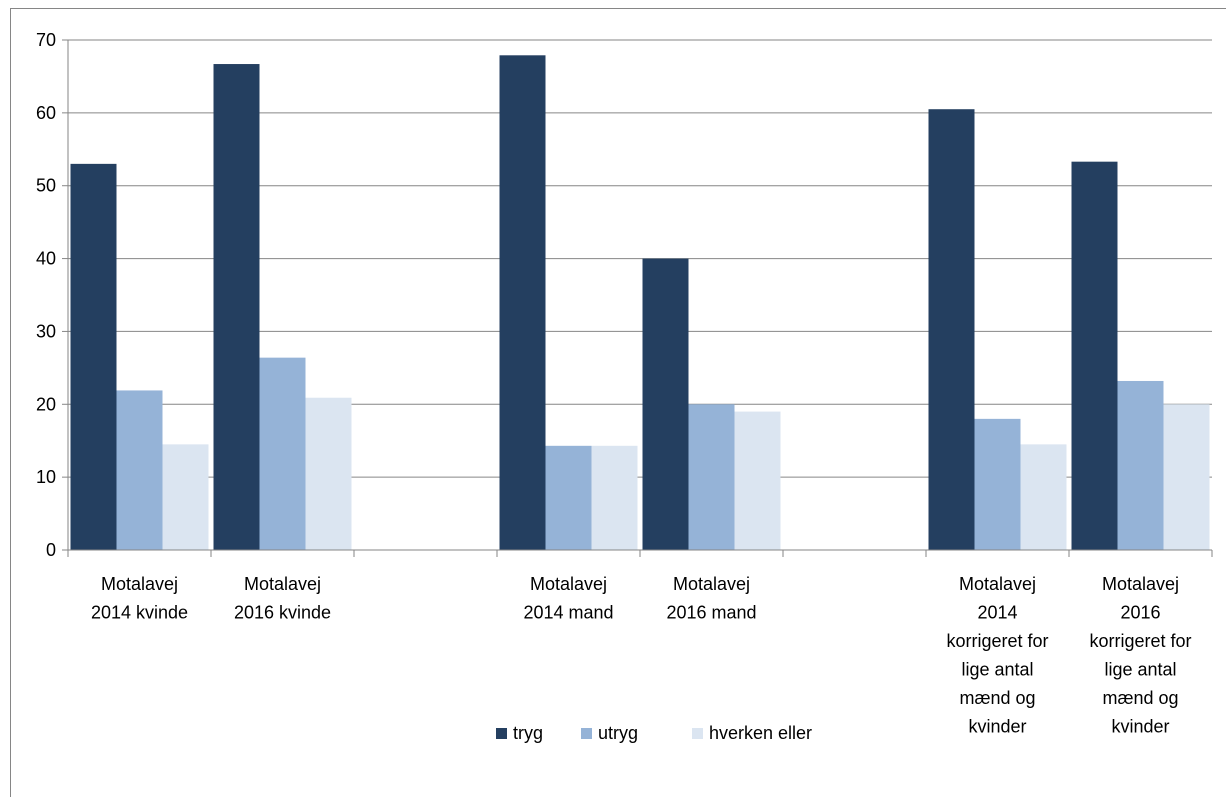  Describe the element at coordinates (46, 259) in the screenshot. I see `y-tick-label: 40` at that location.